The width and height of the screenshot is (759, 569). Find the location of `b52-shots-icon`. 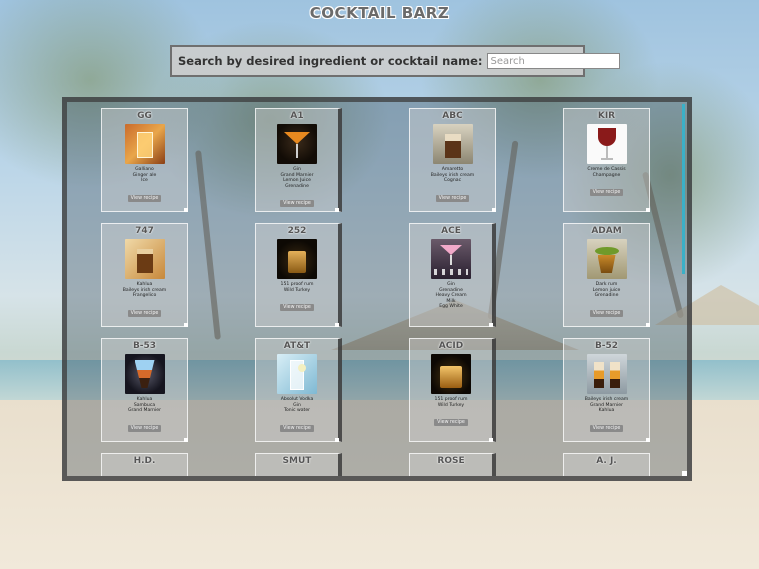

b52-shots-icon is located at coordinates (606, 374).